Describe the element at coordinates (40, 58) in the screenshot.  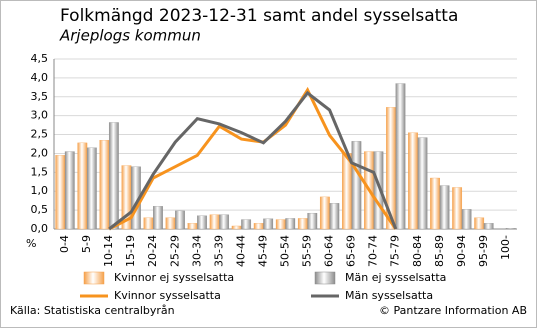
I see `y-tick-label: 4,5` at that location.